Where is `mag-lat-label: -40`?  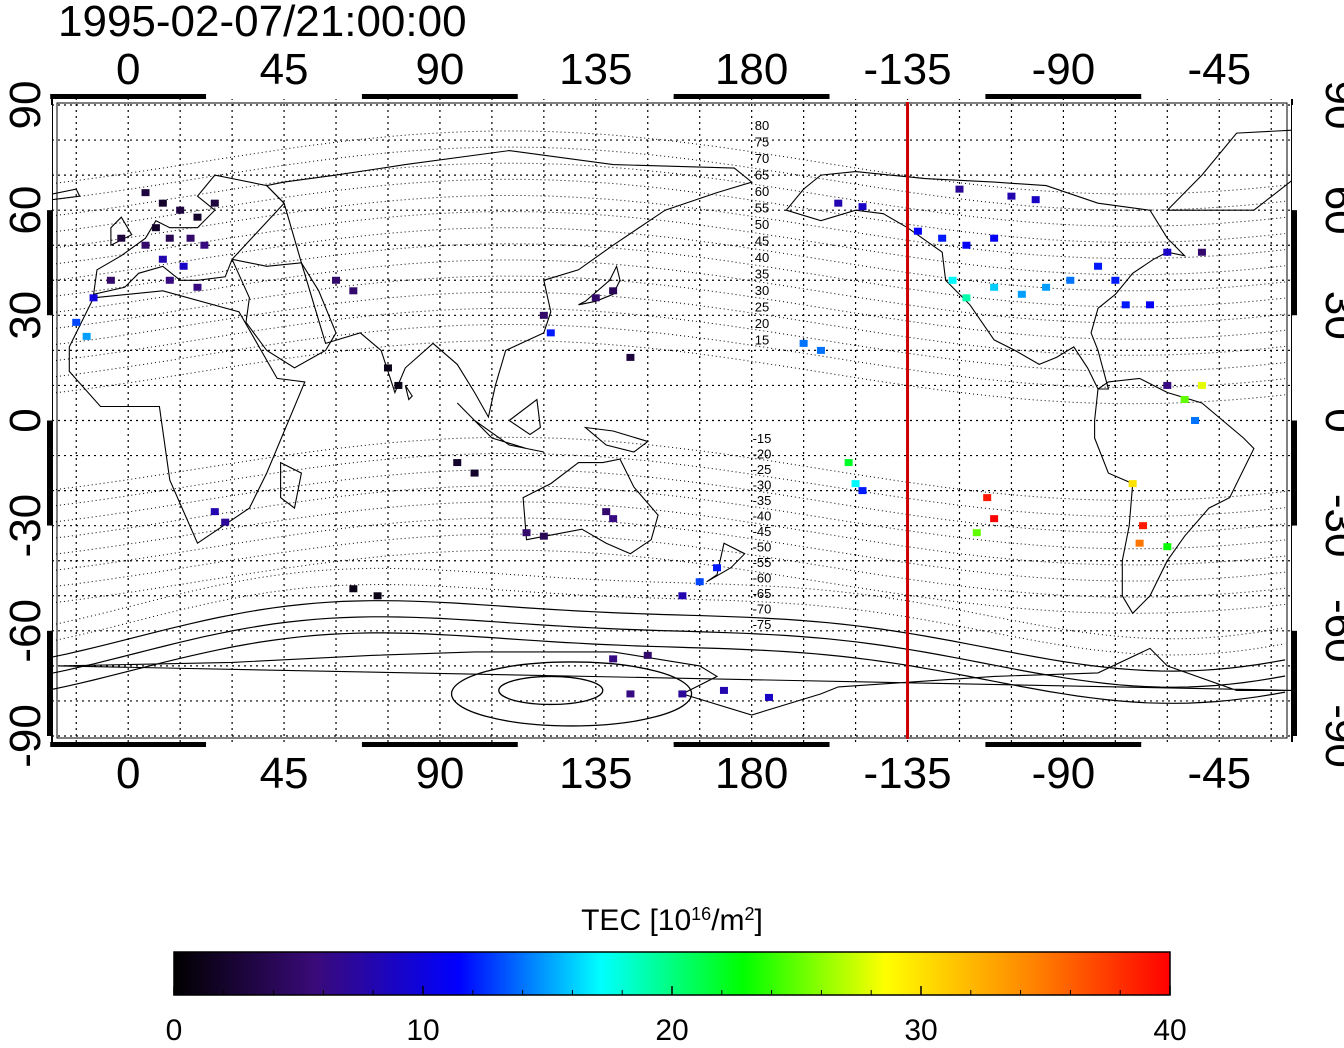
mag-lat-label: -40 is located at coordinates (762, 516).